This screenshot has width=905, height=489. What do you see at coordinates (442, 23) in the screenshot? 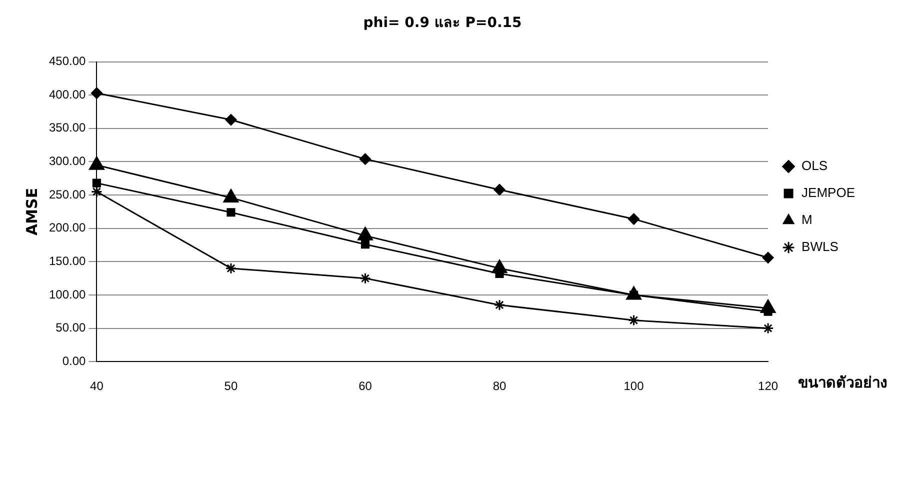
I see `chart-title: phi= 0.9 และ P=0.15` at bounding box center [442, 23].